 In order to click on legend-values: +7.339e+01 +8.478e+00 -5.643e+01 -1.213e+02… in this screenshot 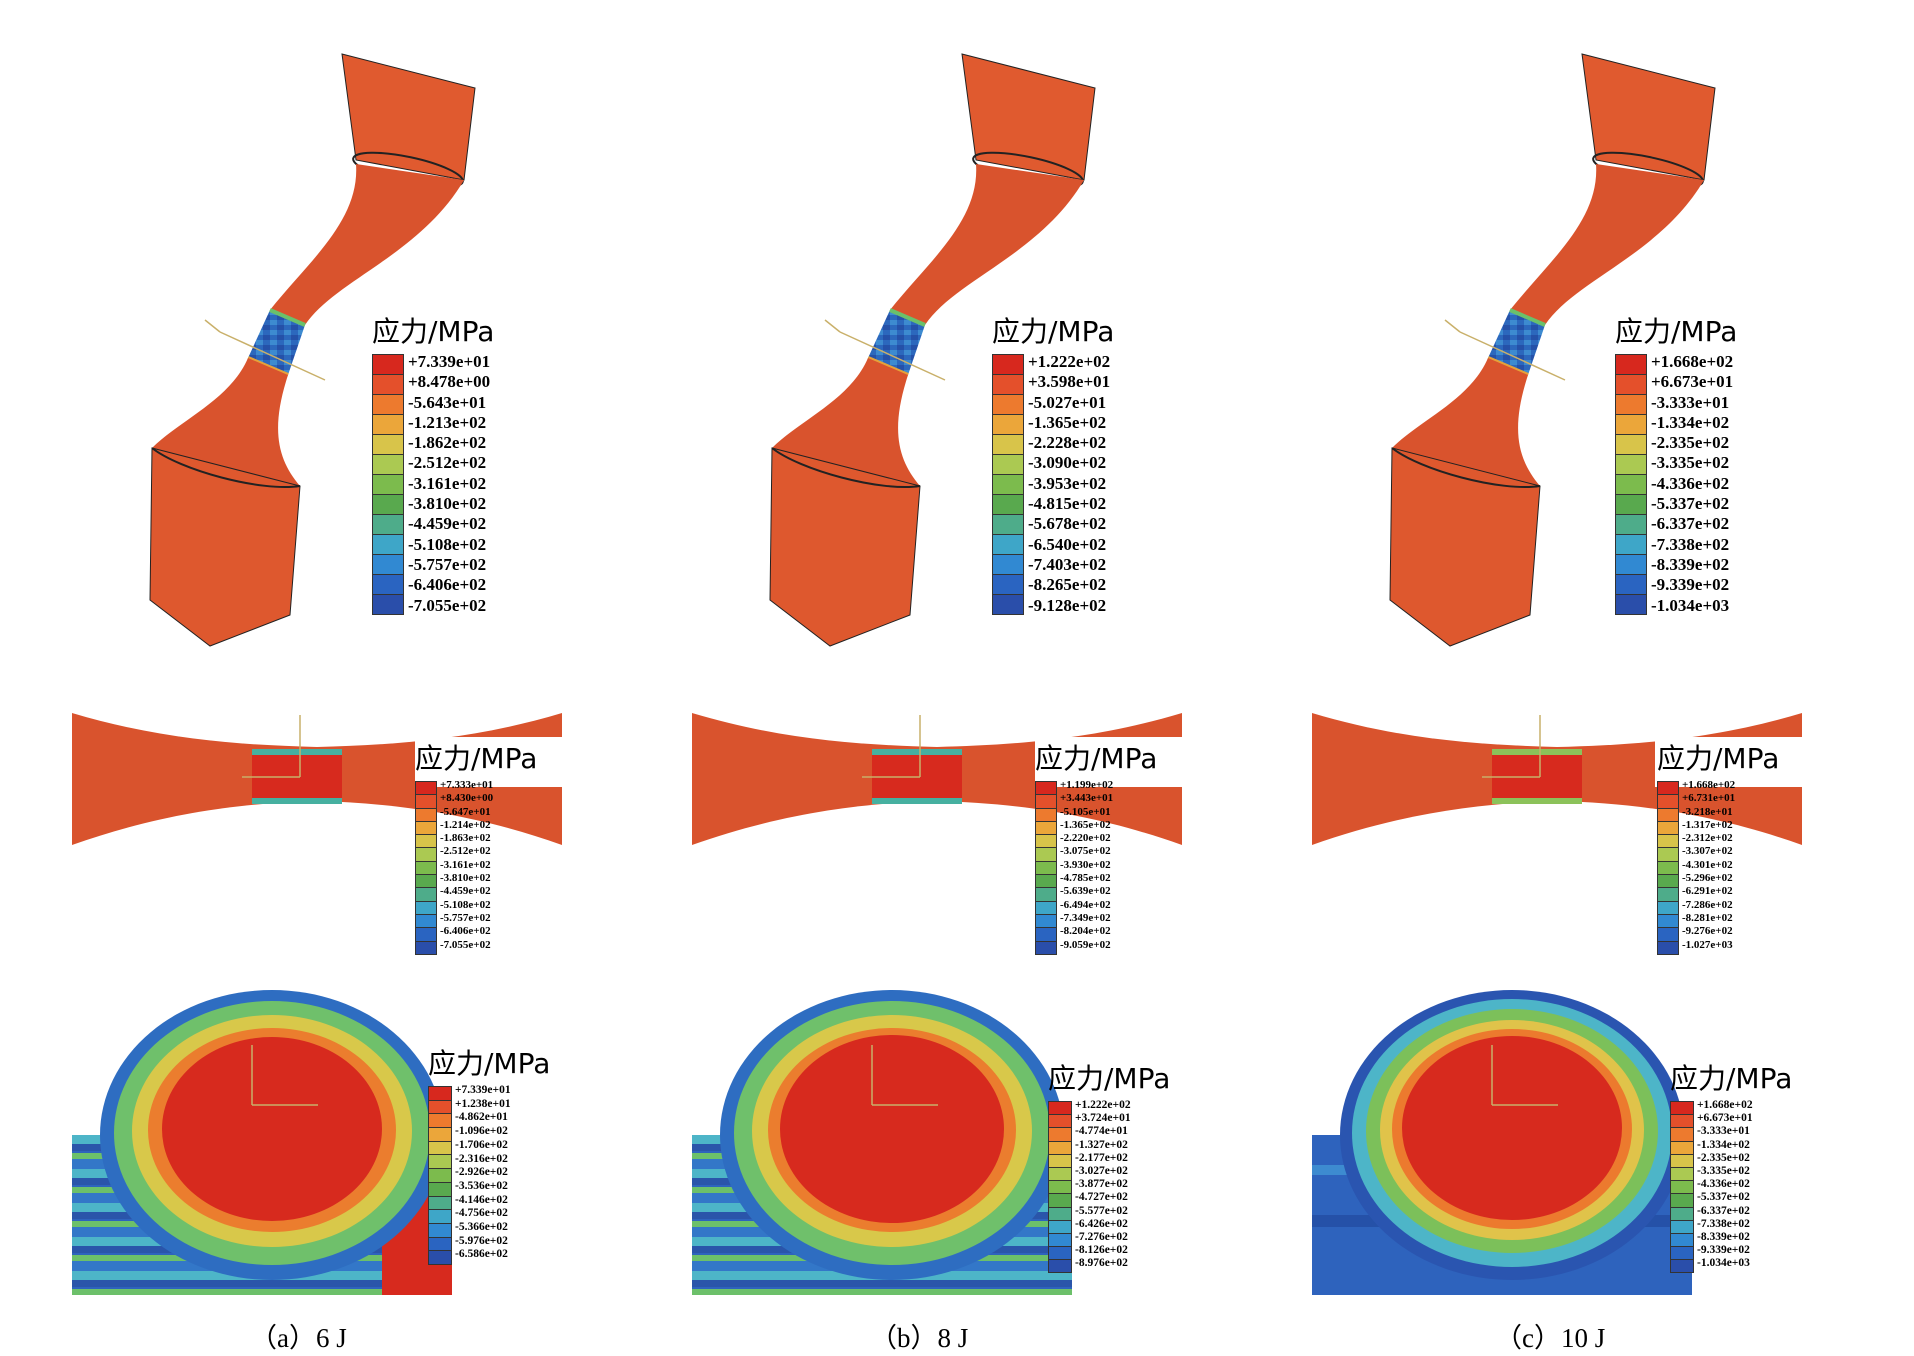, I will do `click(449, 484)`.